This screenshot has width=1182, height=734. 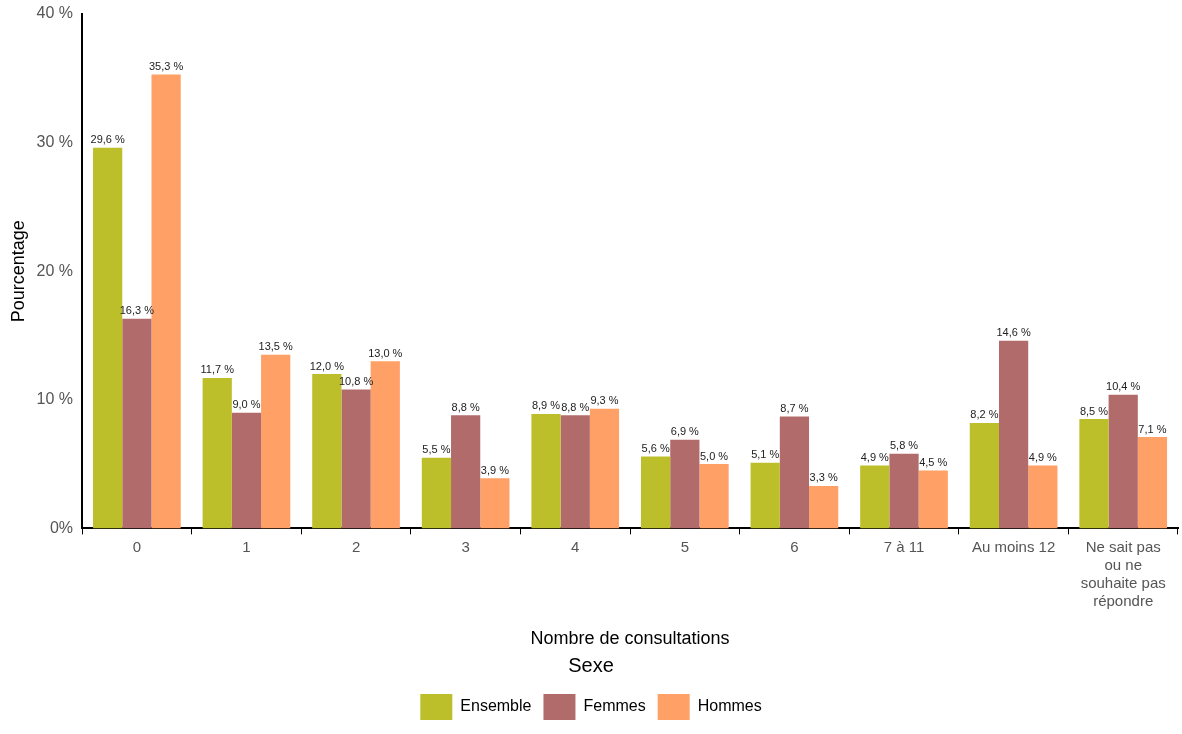 I want to click on x-tick-label: 3, so click(x=465, y=546).